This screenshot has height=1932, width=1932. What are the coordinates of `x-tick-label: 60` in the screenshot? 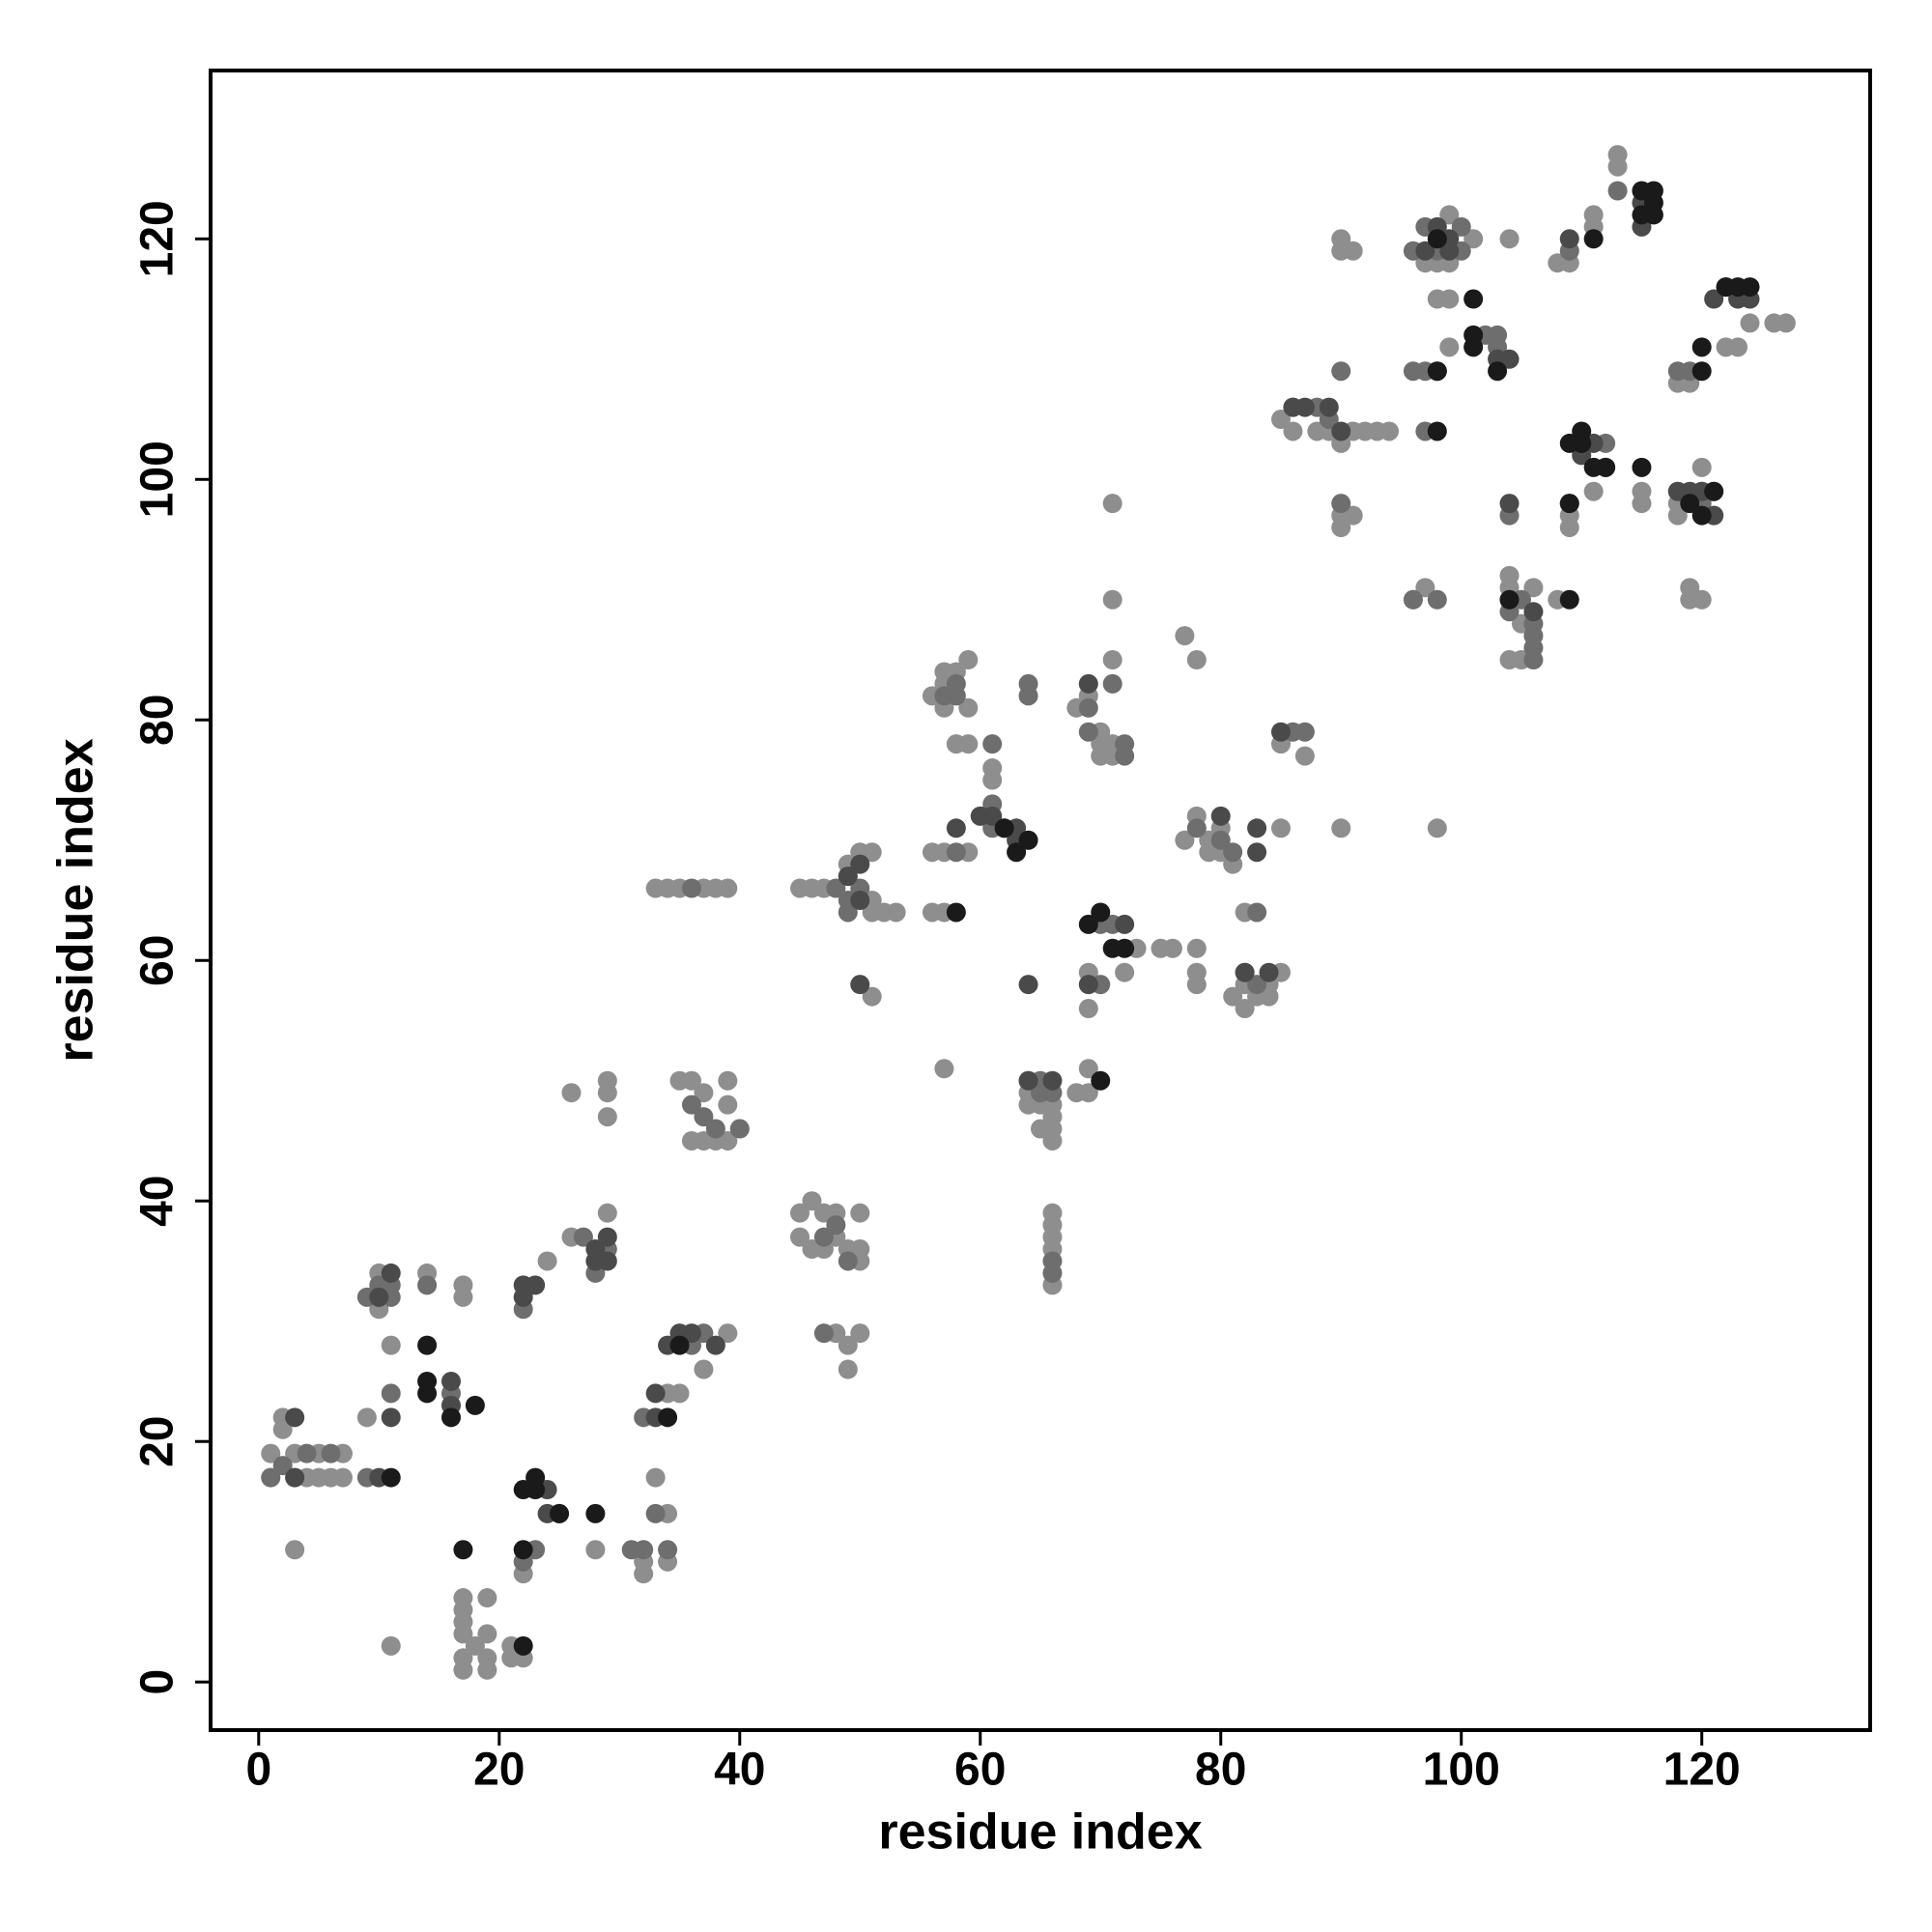 It's located at (980, 1770).